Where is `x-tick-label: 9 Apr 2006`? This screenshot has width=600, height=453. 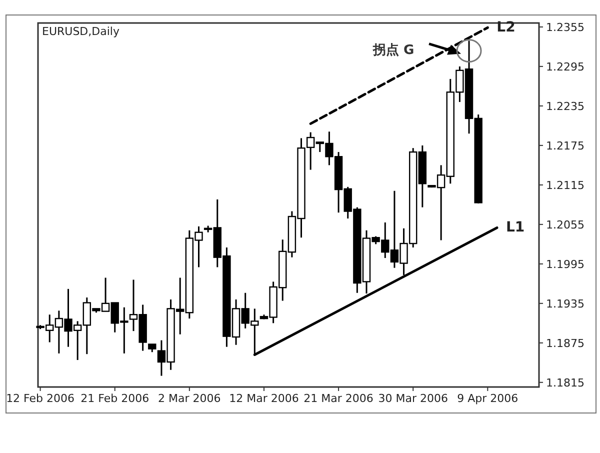 x-tick-label: 9 Apr 2006 is located at coordinates (487, 398).